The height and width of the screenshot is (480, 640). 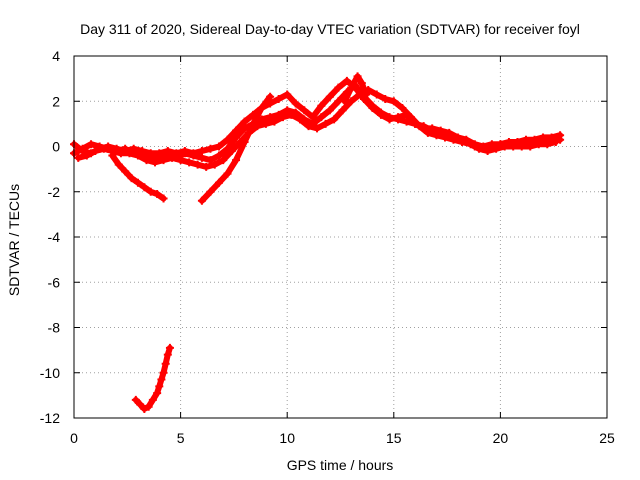 I want to click on x-tick-label: 5, so click(x=181, y=438).